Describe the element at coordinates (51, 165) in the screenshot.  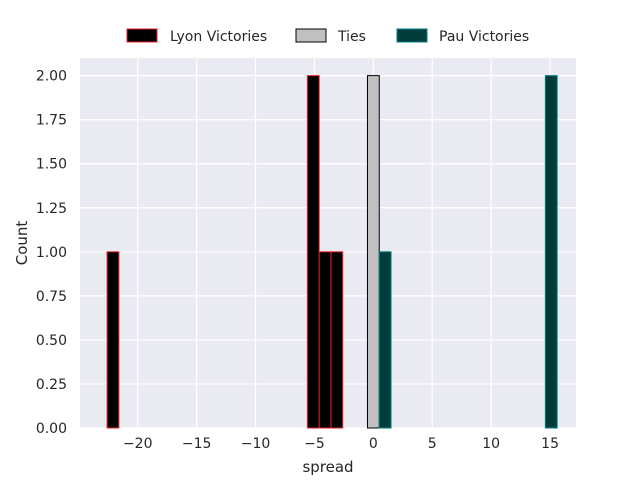
I see `y-tick-label: 1.50` at that location.